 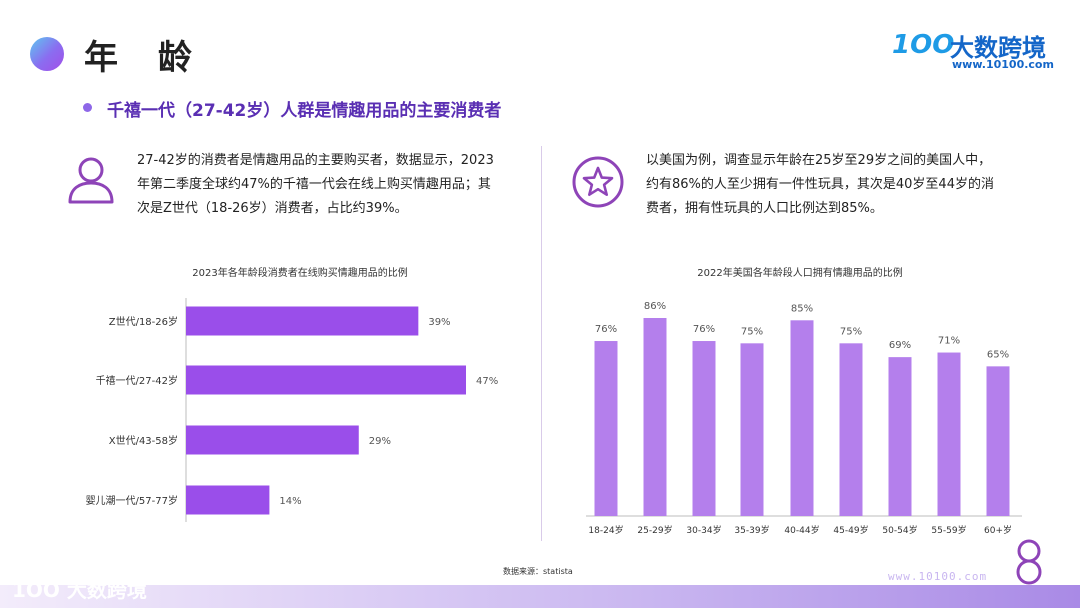 I want to click on v-data-label: 69%, so click(x=900, y=345).